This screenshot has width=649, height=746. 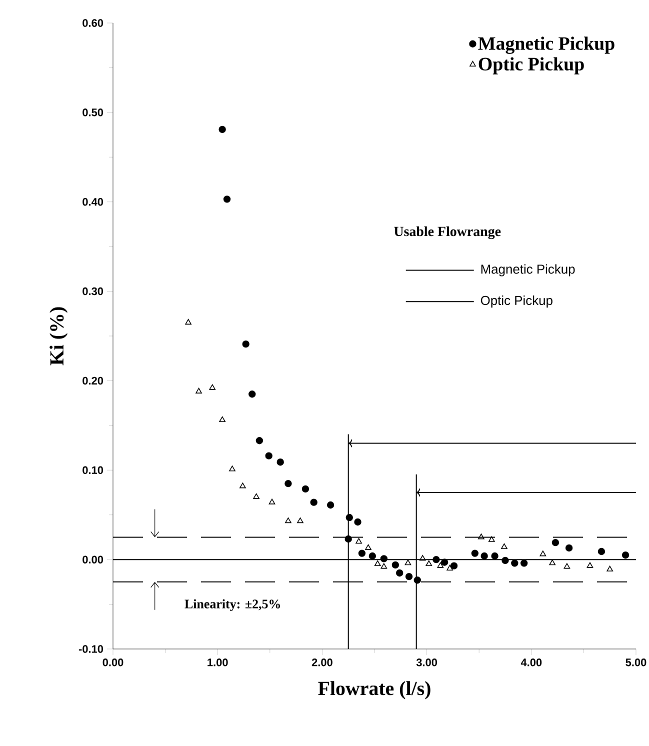 I want to click on x-tick-label: 1.00, so click(x=218, y=662).